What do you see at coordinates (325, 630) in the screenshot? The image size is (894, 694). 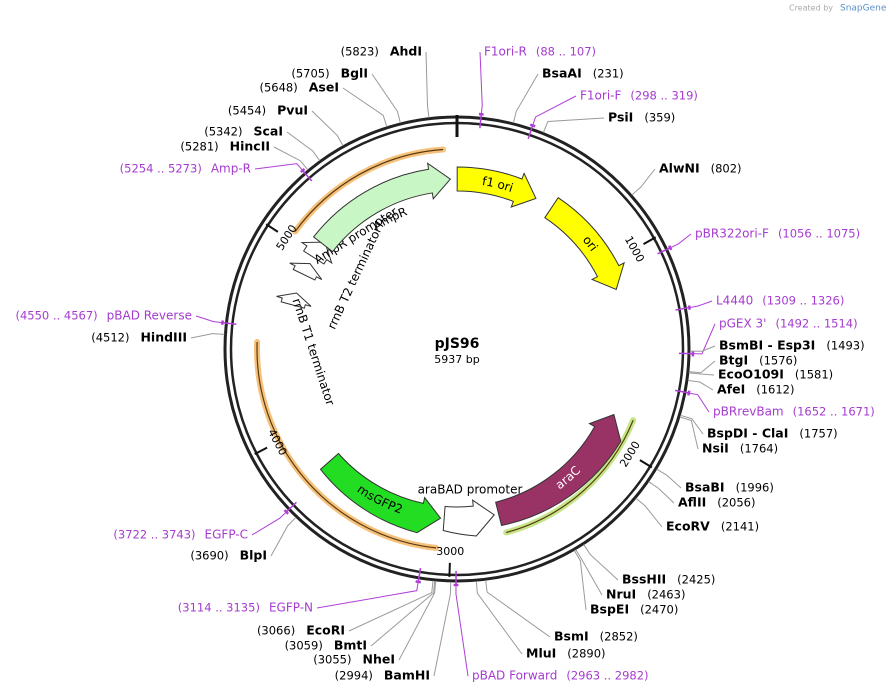 I see `enzyme-name: EcoRI` at bounding box center [325, 630].